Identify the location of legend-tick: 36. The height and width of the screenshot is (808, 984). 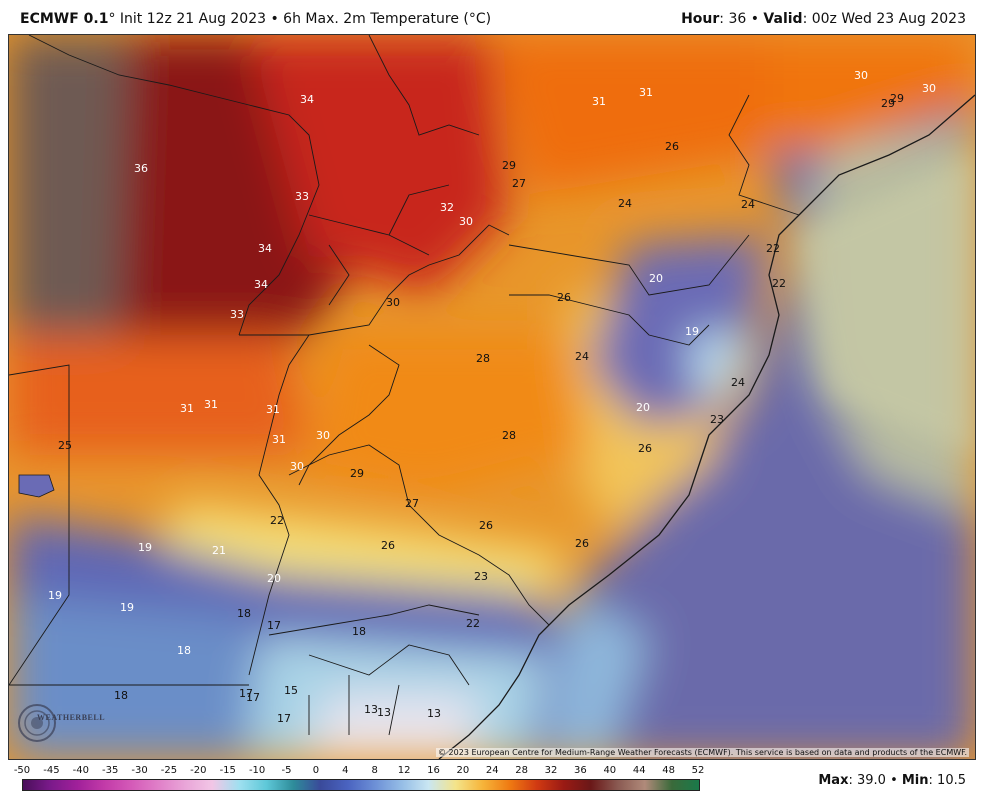
(580, 770).